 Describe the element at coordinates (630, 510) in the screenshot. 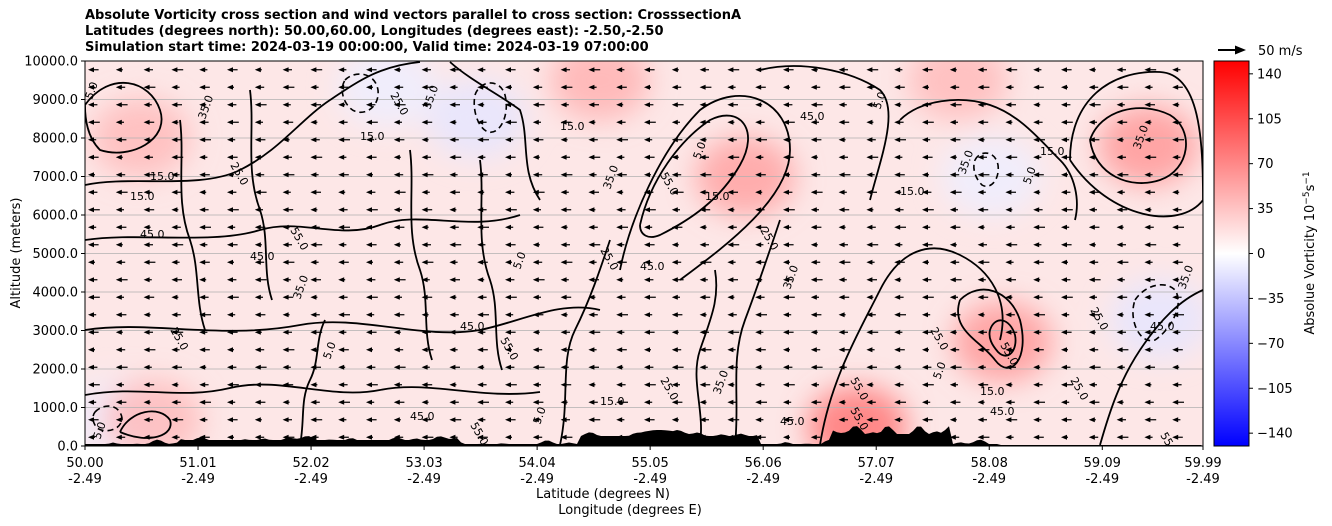

I see `x-axis-label-longitude: Longitude (degrees E)` at that location.